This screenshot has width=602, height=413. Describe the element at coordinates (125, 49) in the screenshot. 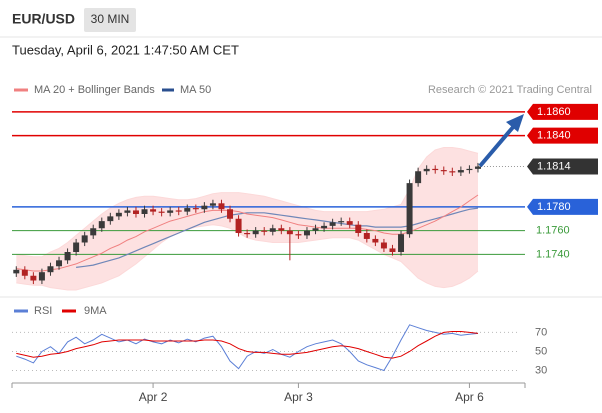

I see `timestamp: Tuesday, April 6, 2021 1:47:50 AM CET` at that location.